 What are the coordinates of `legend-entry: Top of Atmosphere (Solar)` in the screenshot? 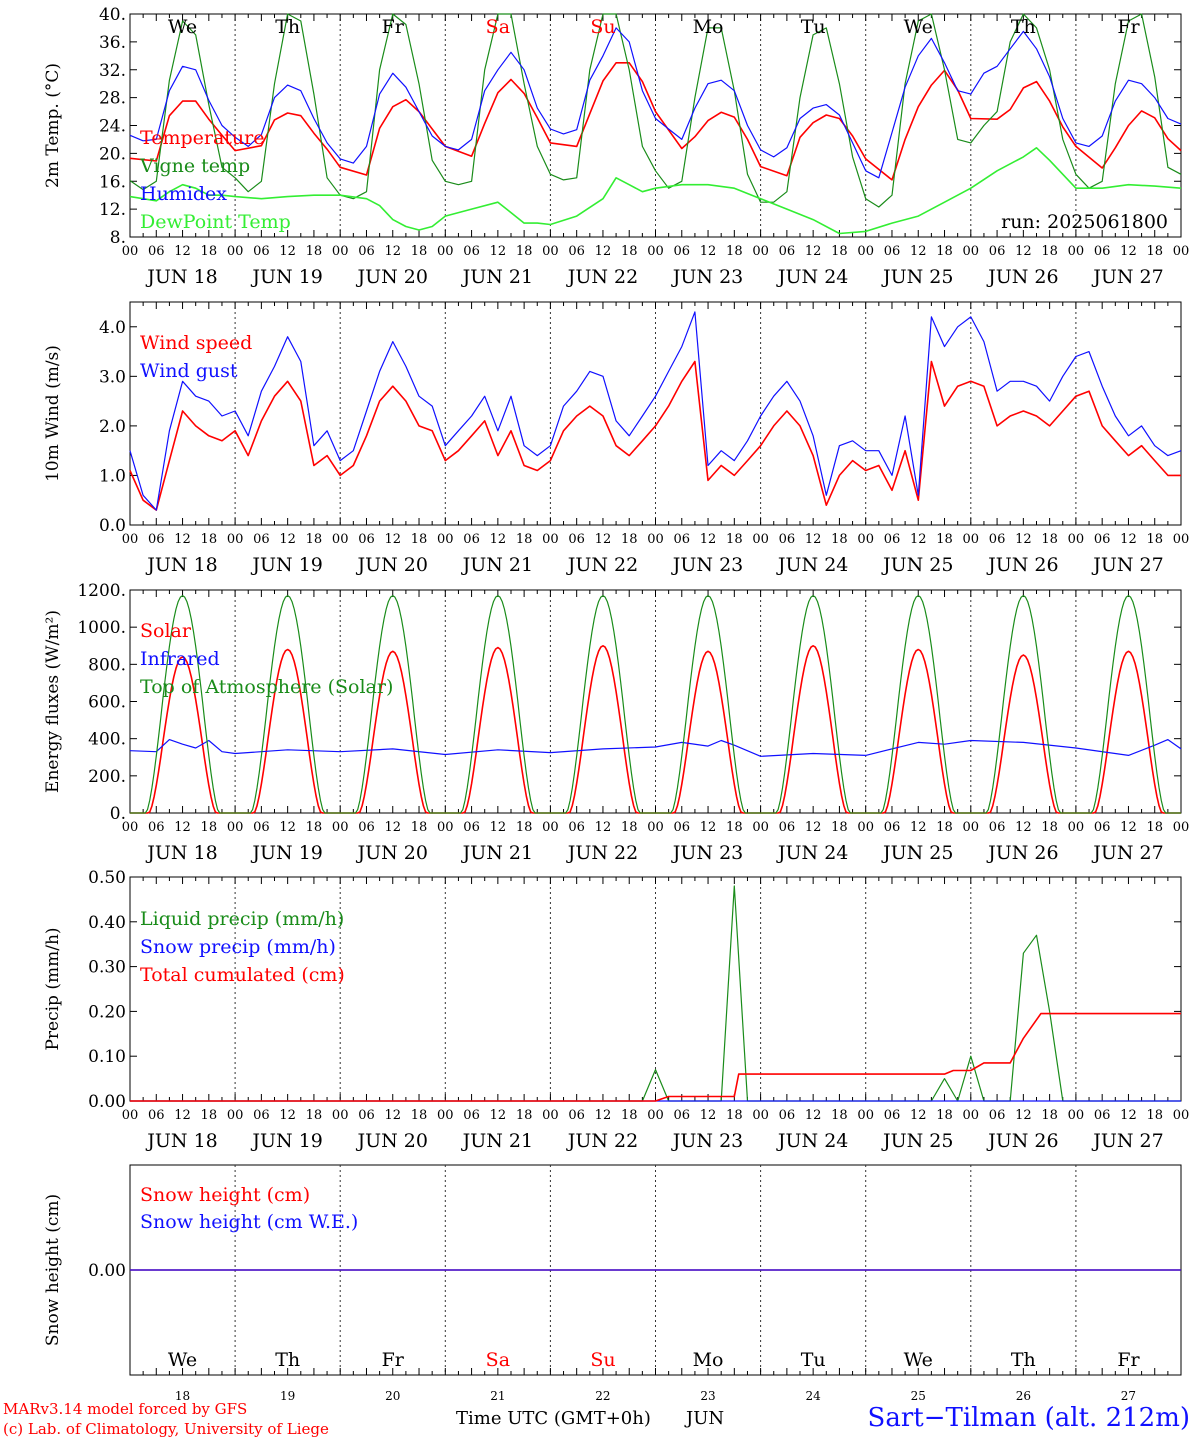 It's located at (266, 687).